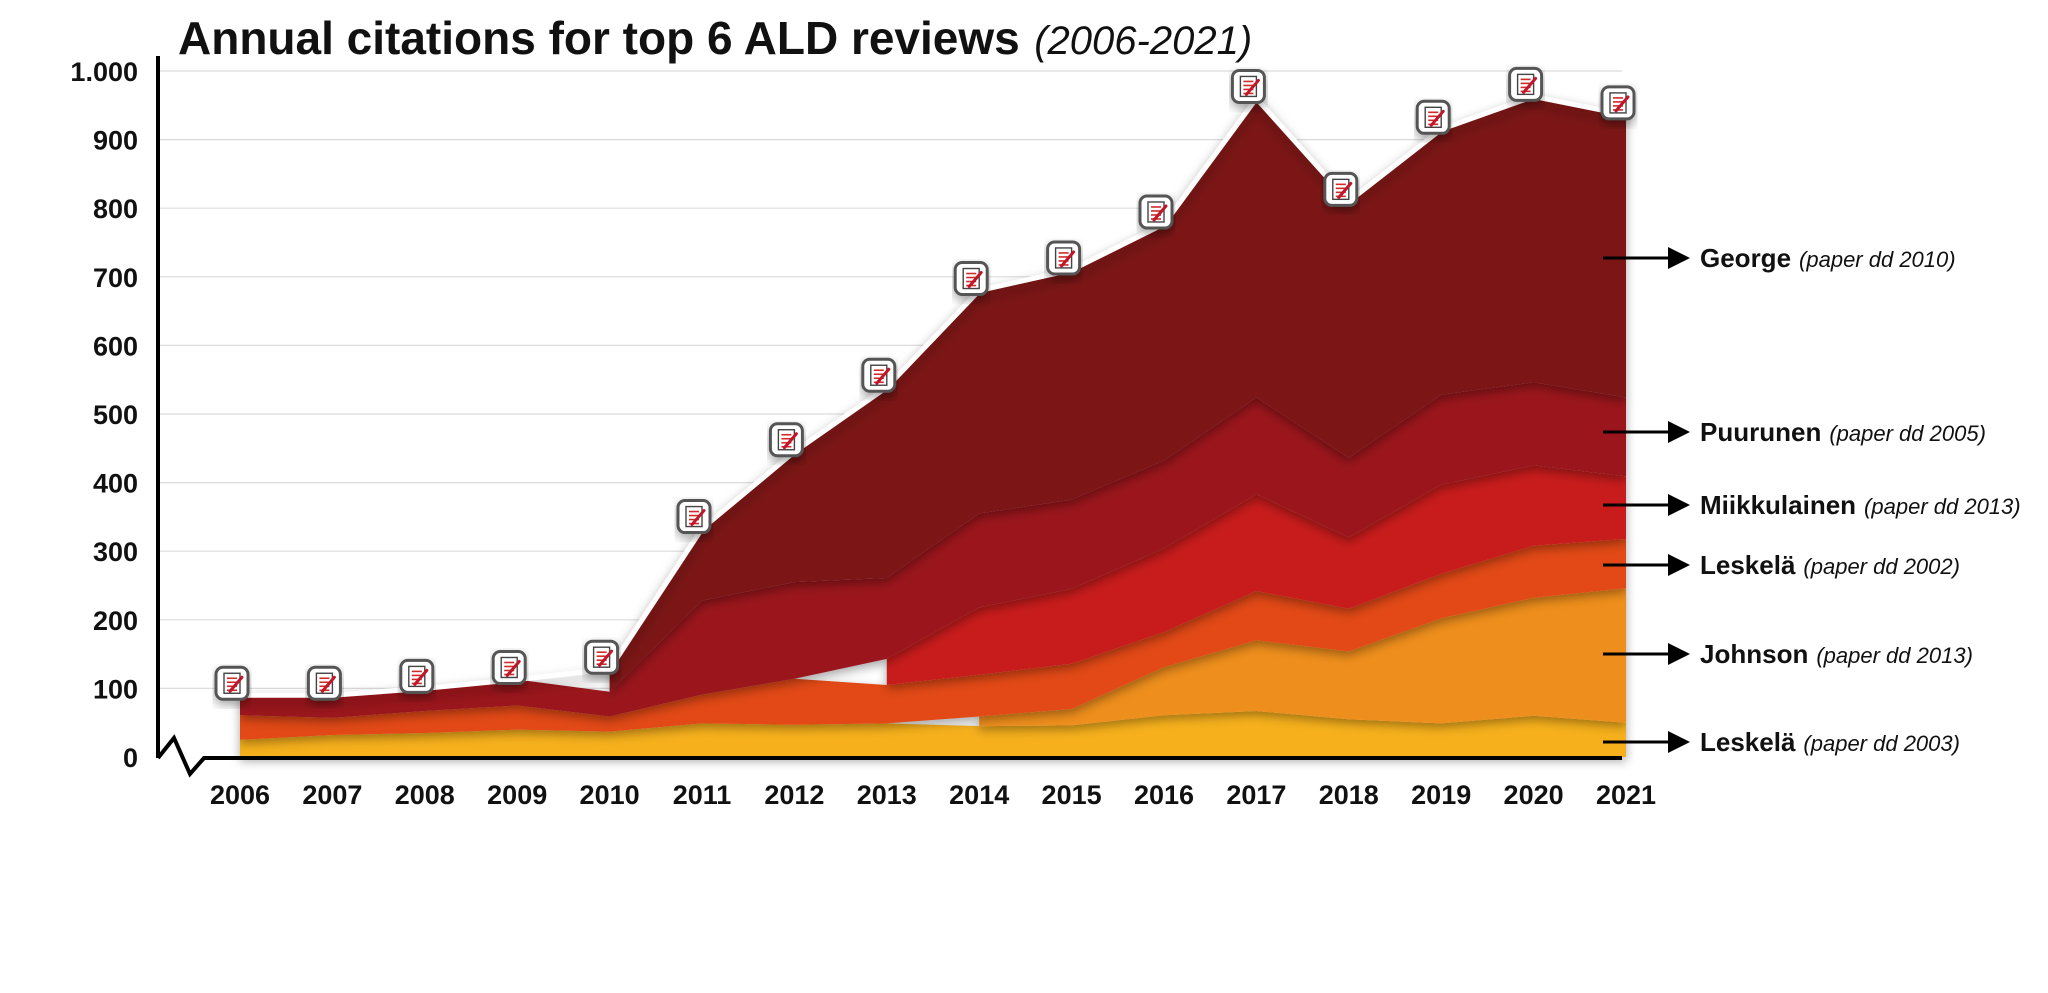  What do you see at coordinates (1760, 432) in the screenshot?
I see `legend-series-name: Puurunen` at bounding box center [1760, 432].